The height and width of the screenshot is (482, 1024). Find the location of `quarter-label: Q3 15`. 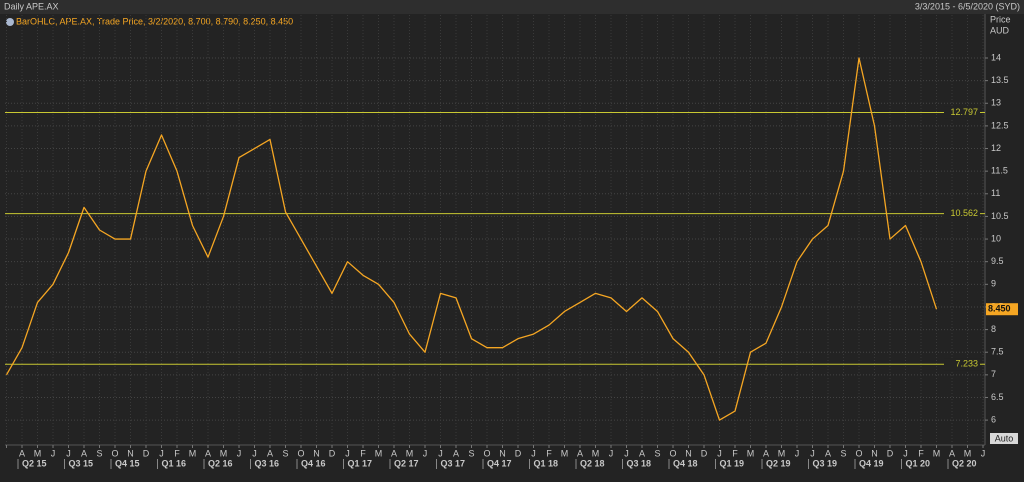

quarter-label: Q3 15 is located at coordinates (81, 463).